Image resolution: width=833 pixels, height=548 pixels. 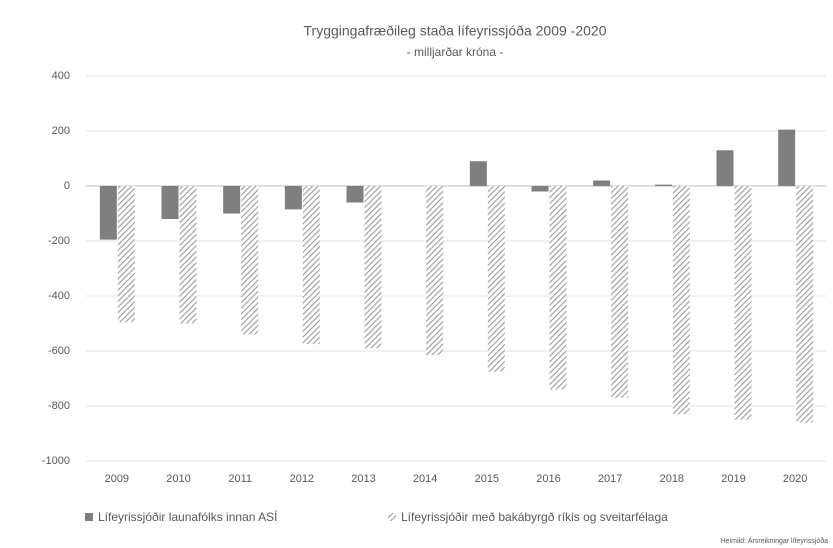 I want to click on x-tick-label: 2013, so click(x=363, y=479).